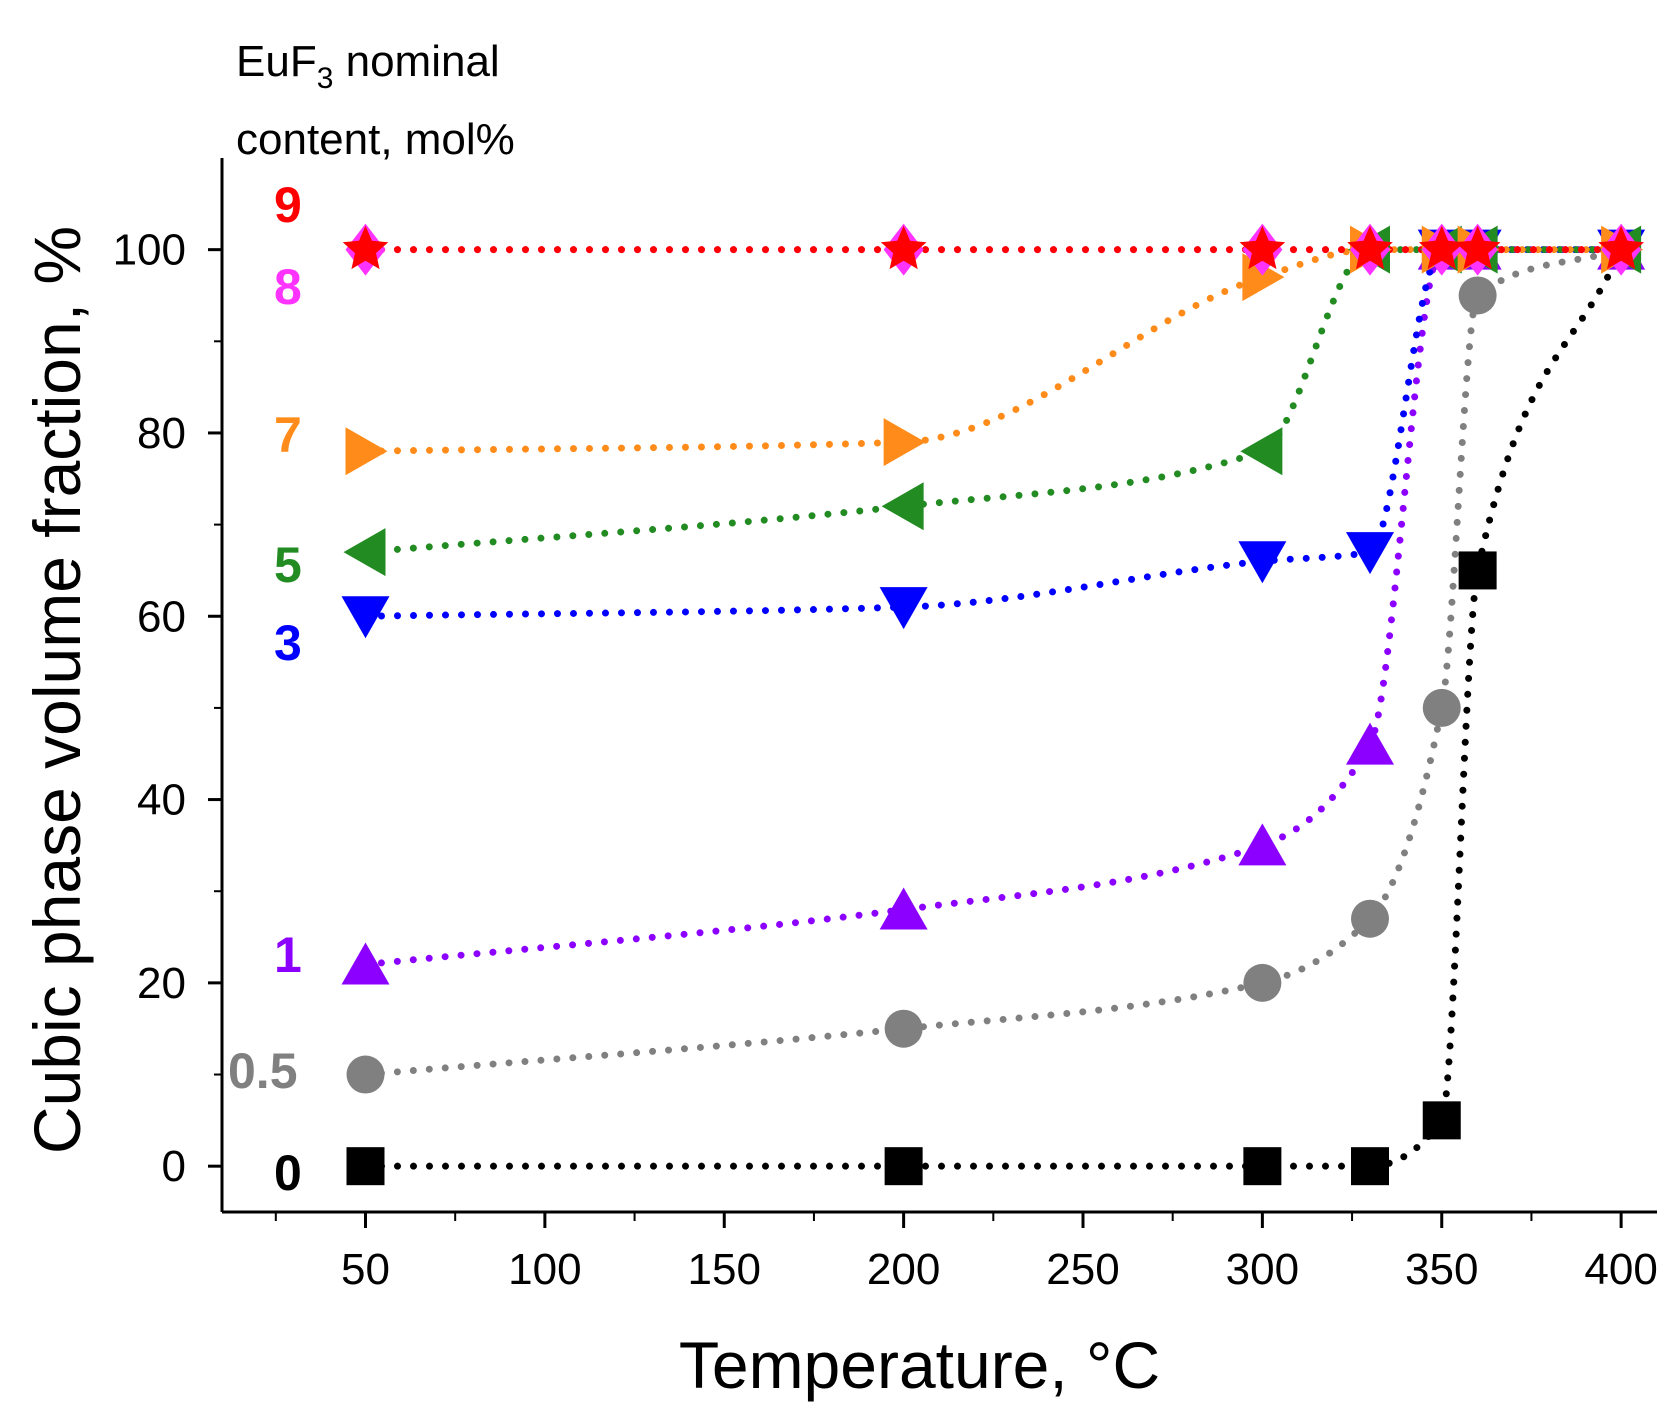 The image size is (1672, 1416). Describe the element at coordinates (365, 1269) in the screenshot. I see `x-tick-label: 50` at that location.